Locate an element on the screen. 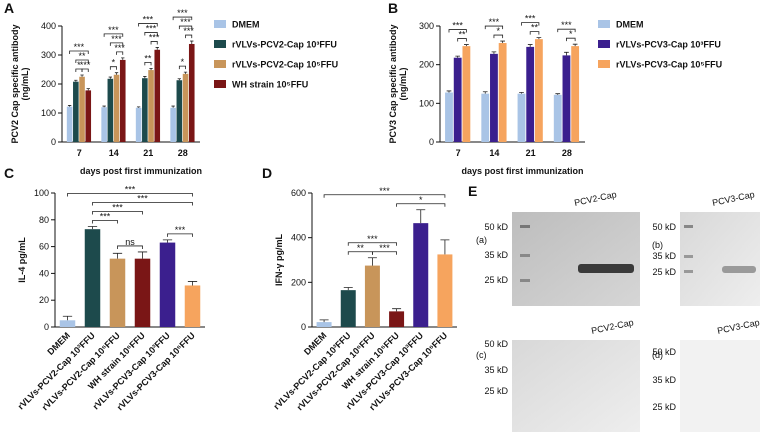 The width and height of the screenshot is (767, 435). legend-label: rVLVs-PCV3-Cap 10⁵FFU is located at coordinates (669, 65).